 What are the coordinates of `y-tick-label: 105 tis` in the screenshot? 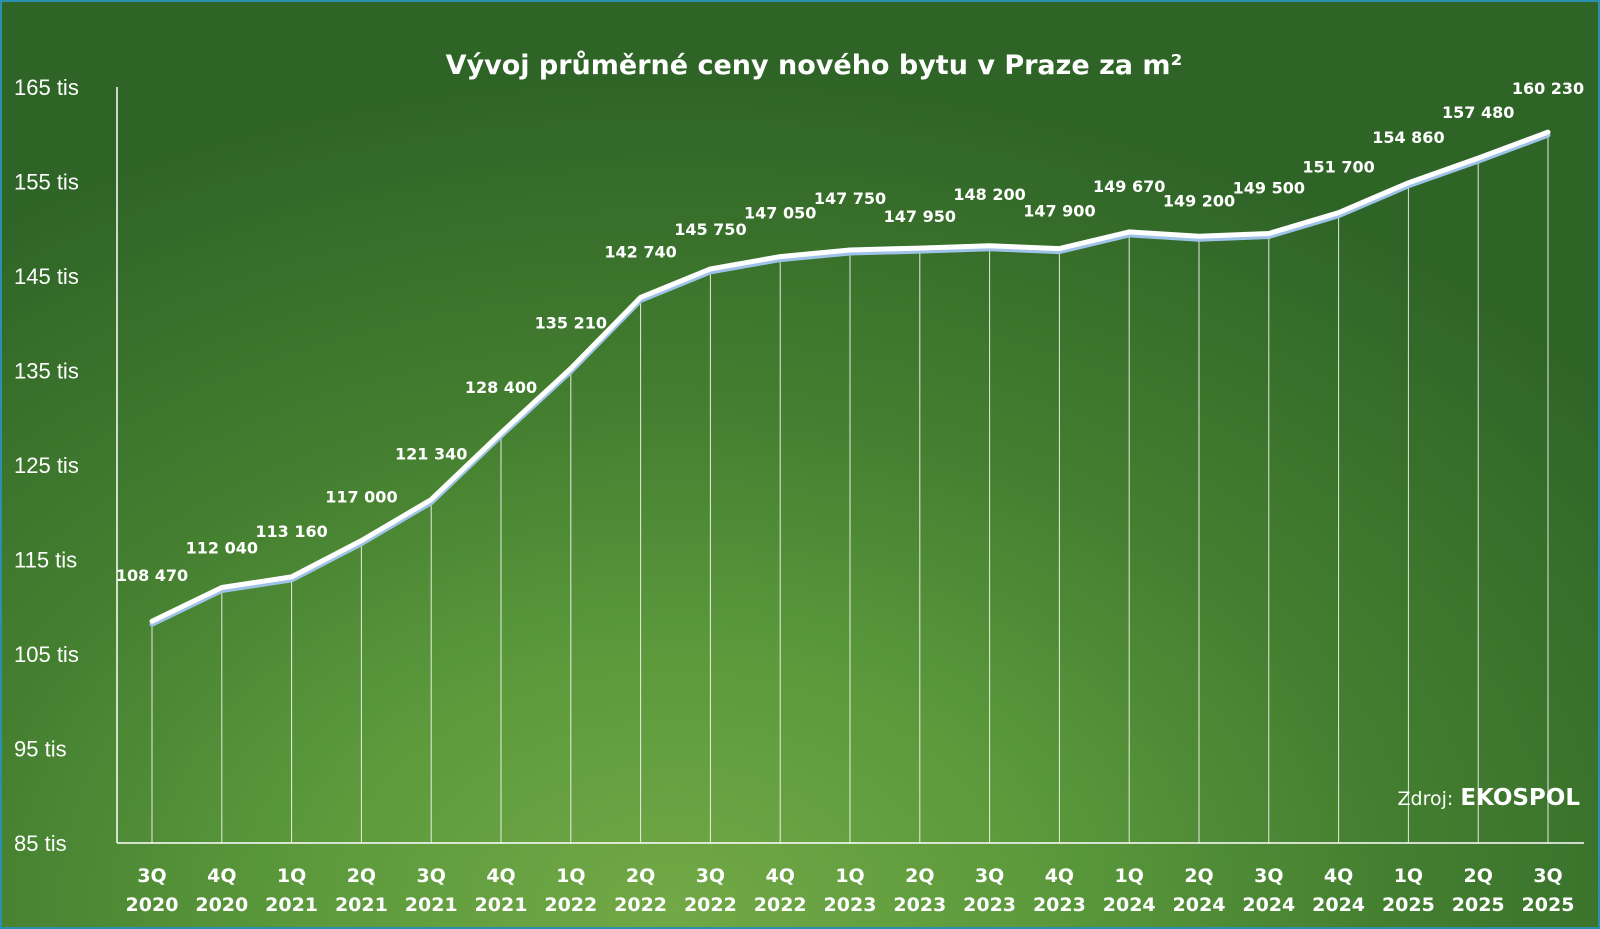 It's located at (46, 654).